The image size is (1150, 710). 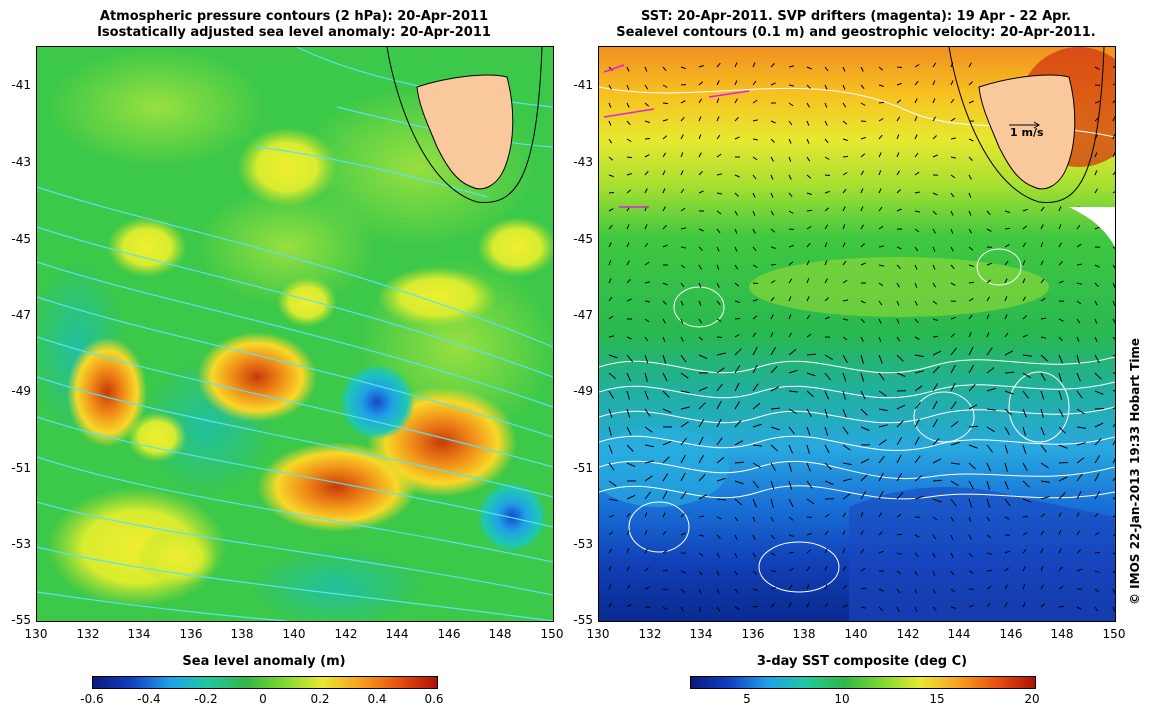 I want to click on right-colorbar, so click(x=863, y=682).